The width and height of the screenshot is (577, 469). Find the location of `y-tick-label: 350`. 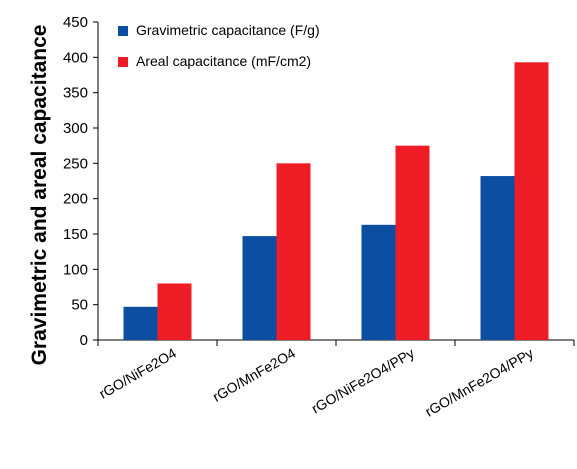

y-tick-label: 350 is located at coordinates (75, 93).